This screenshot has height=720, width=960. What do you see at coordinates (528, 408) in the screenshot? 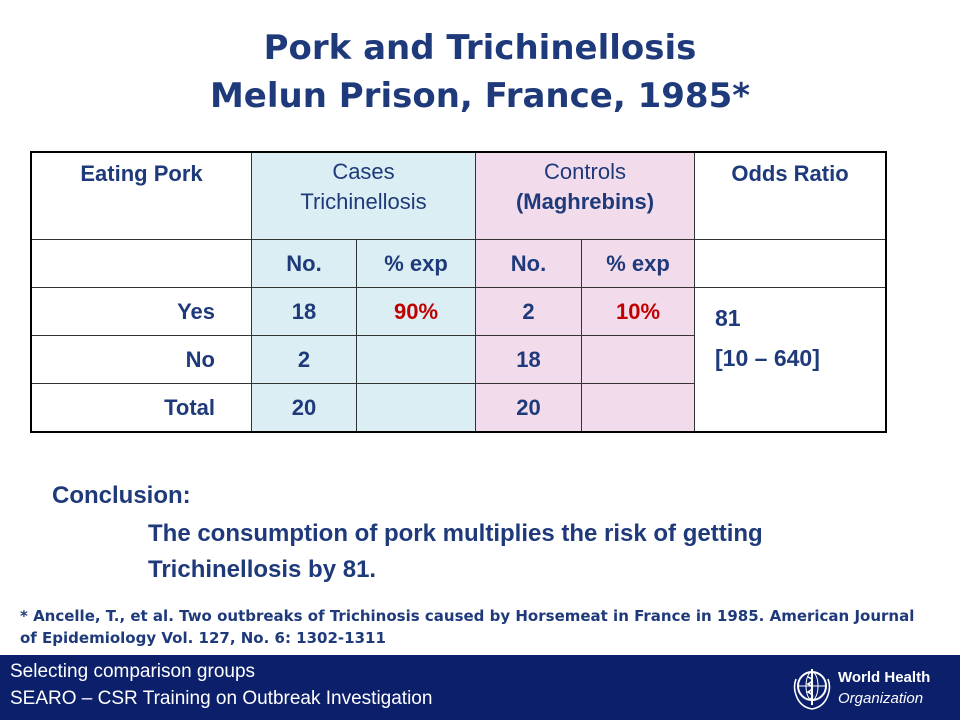
I see `controls-no-cell: 20` at bounding box center [528, 408].